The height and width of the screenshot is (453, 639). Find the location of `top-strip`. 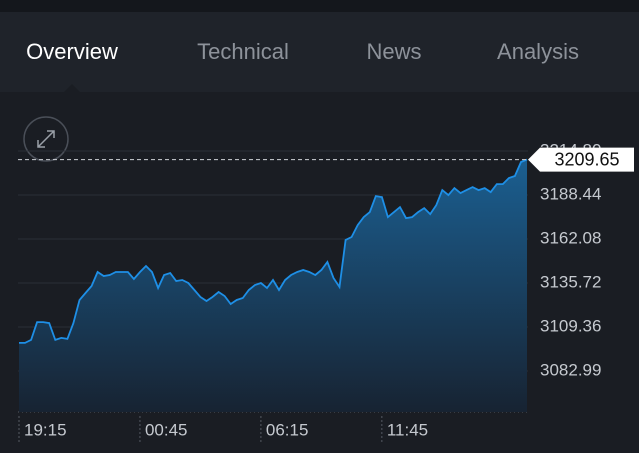

top-strip is located at coordinates (319, 6).